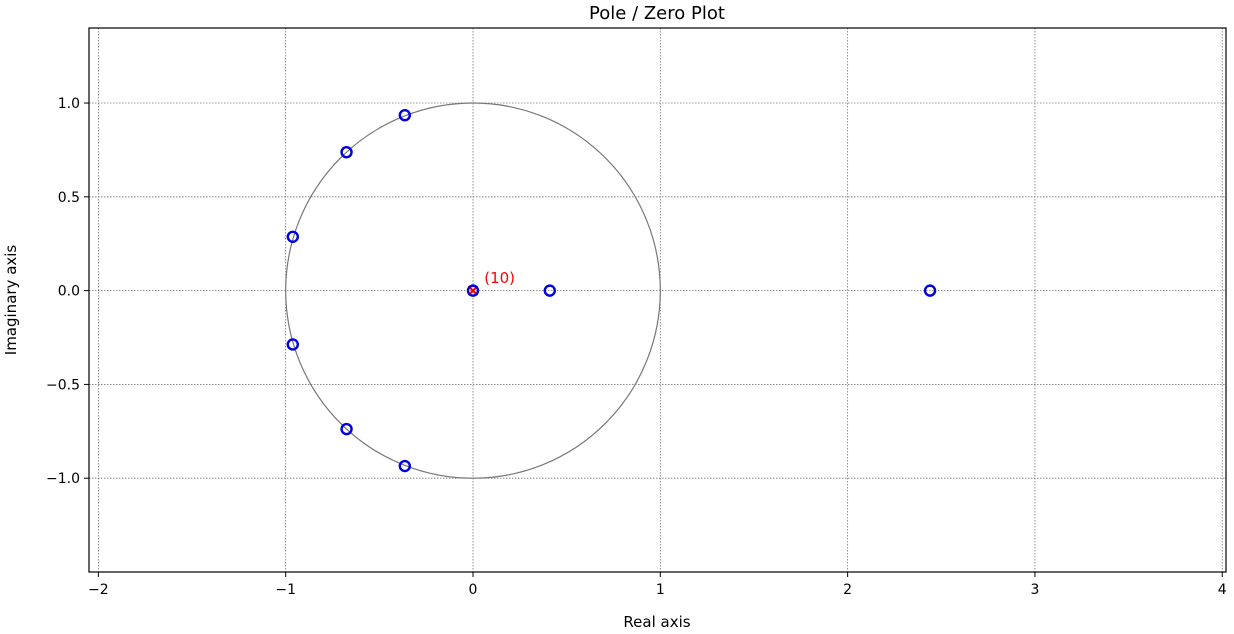  What do you see at coordinates (1222, 590) in the screenshot?
I see `x-tick-label: 4` at bounding box center [1222, 590].